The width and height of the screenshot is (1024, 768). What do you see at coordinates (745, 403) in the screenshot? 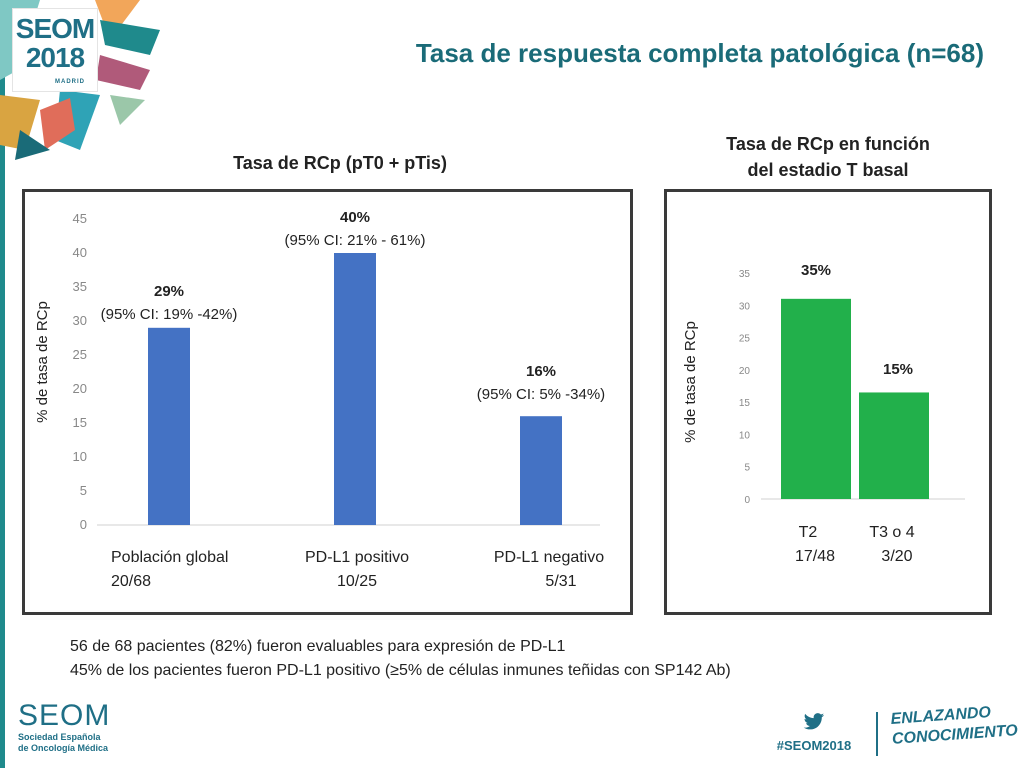
I see `chart-2-y-tick-3: 15` at bounding box center [745, 403].